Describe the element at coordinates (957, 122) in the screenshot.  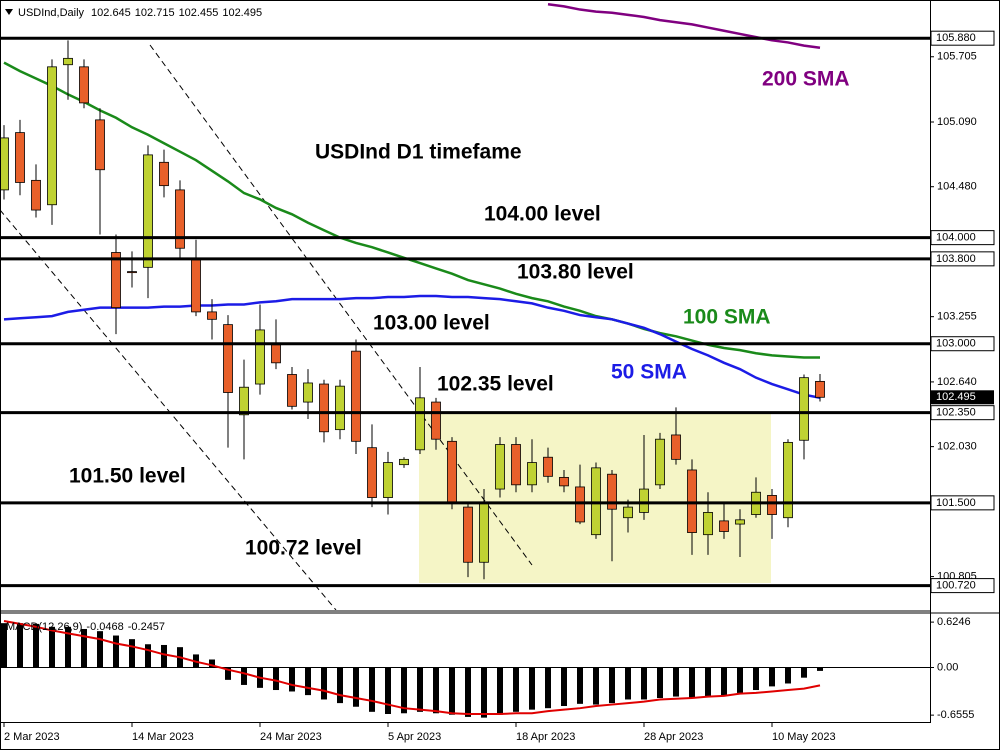
I see `y-tick-label: 105.090` at that location.